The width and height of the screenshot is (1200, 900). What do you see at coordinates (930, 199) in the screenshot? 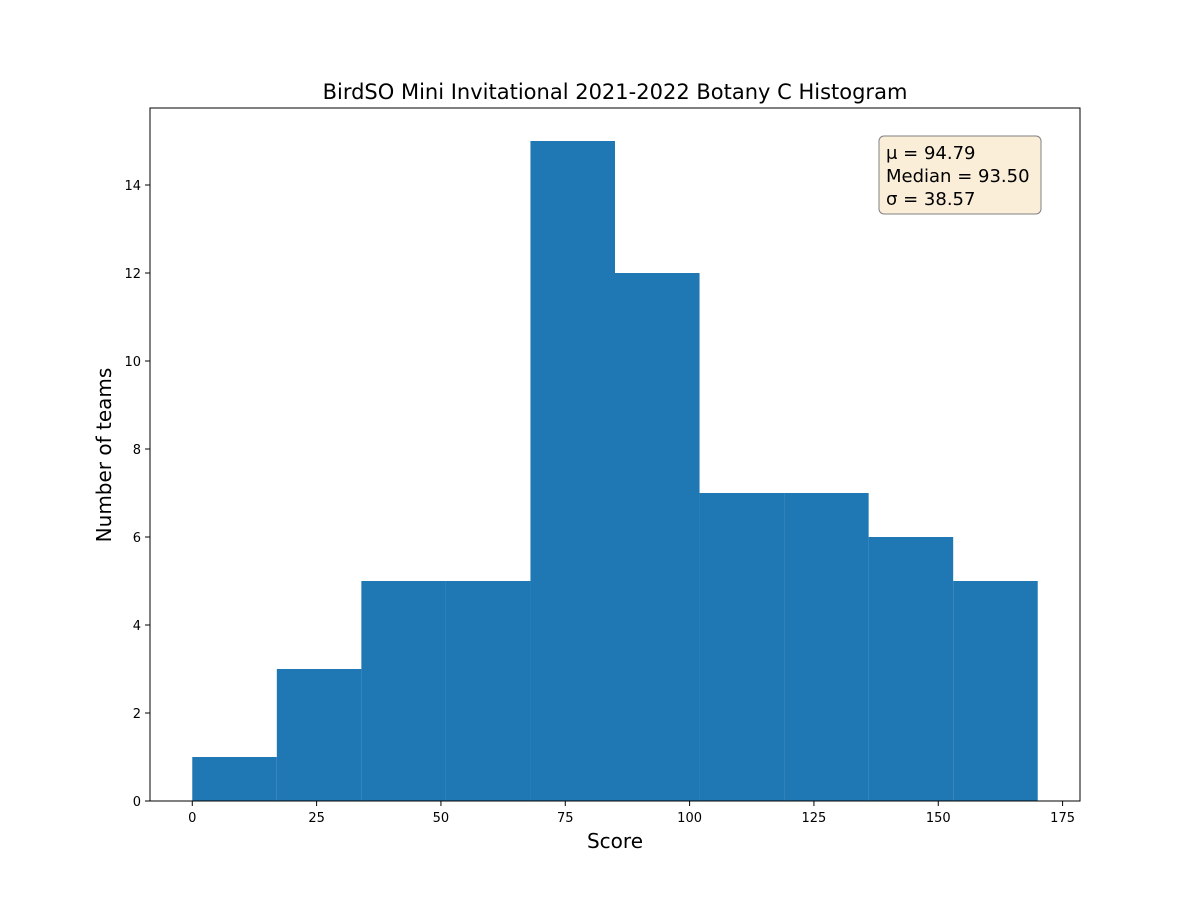
I see `stats-sd: σ = 38.57` at bounding box center [930, 199].